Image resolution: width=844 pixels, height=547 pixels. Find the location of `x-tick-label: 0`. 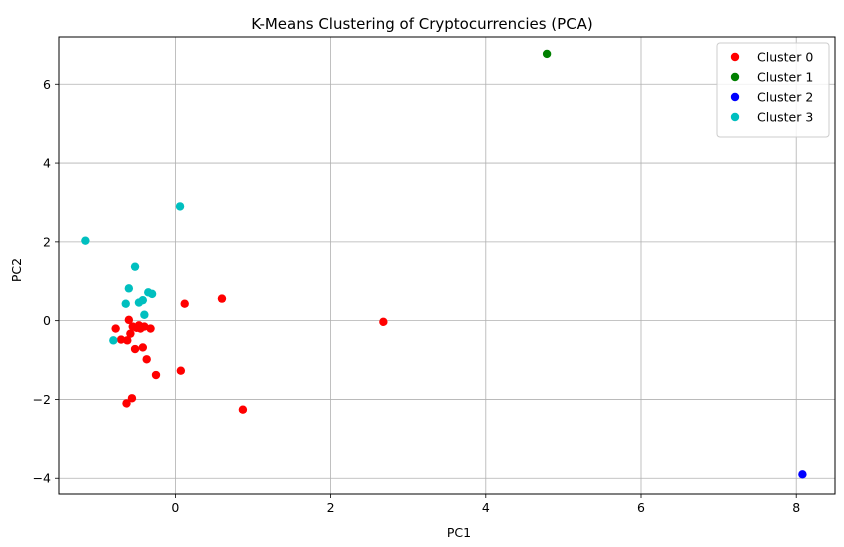

x-tick-label: 0 is located at coordinates (175, 507).